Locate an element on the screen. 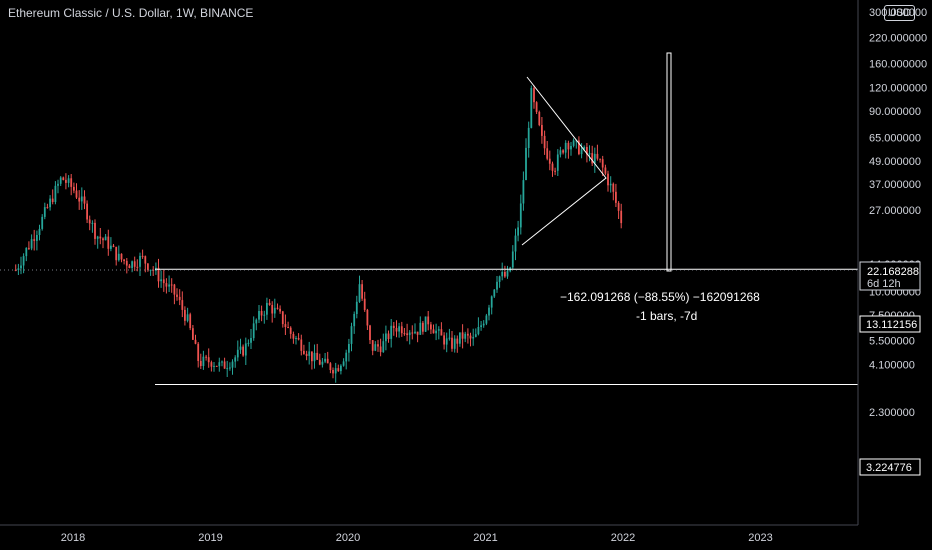 The height and width of the screenshot is (550, 932). price-range-measure is located at coordinates (669, 162).